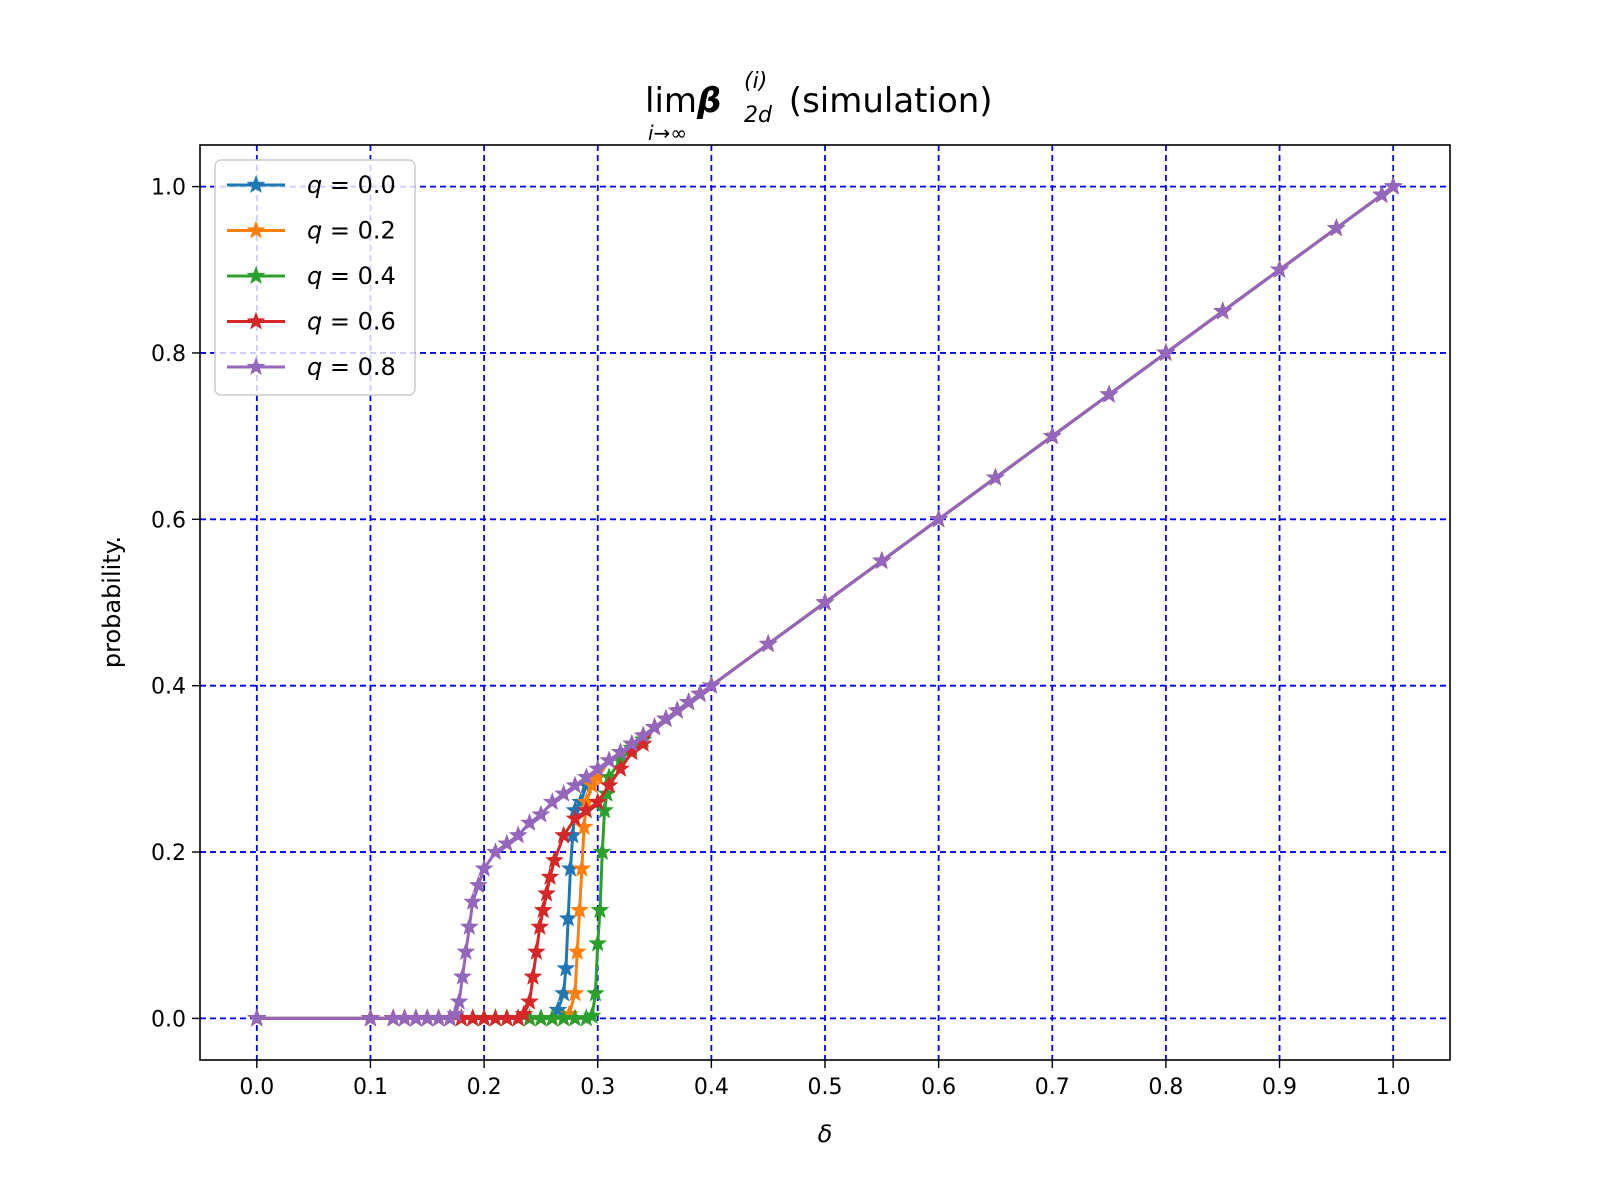 This screenshot has width=1600, height=1200. Describe the element at coordinates (758, 115) in the screenshot. I see `title-subscript: 2d` at that location.